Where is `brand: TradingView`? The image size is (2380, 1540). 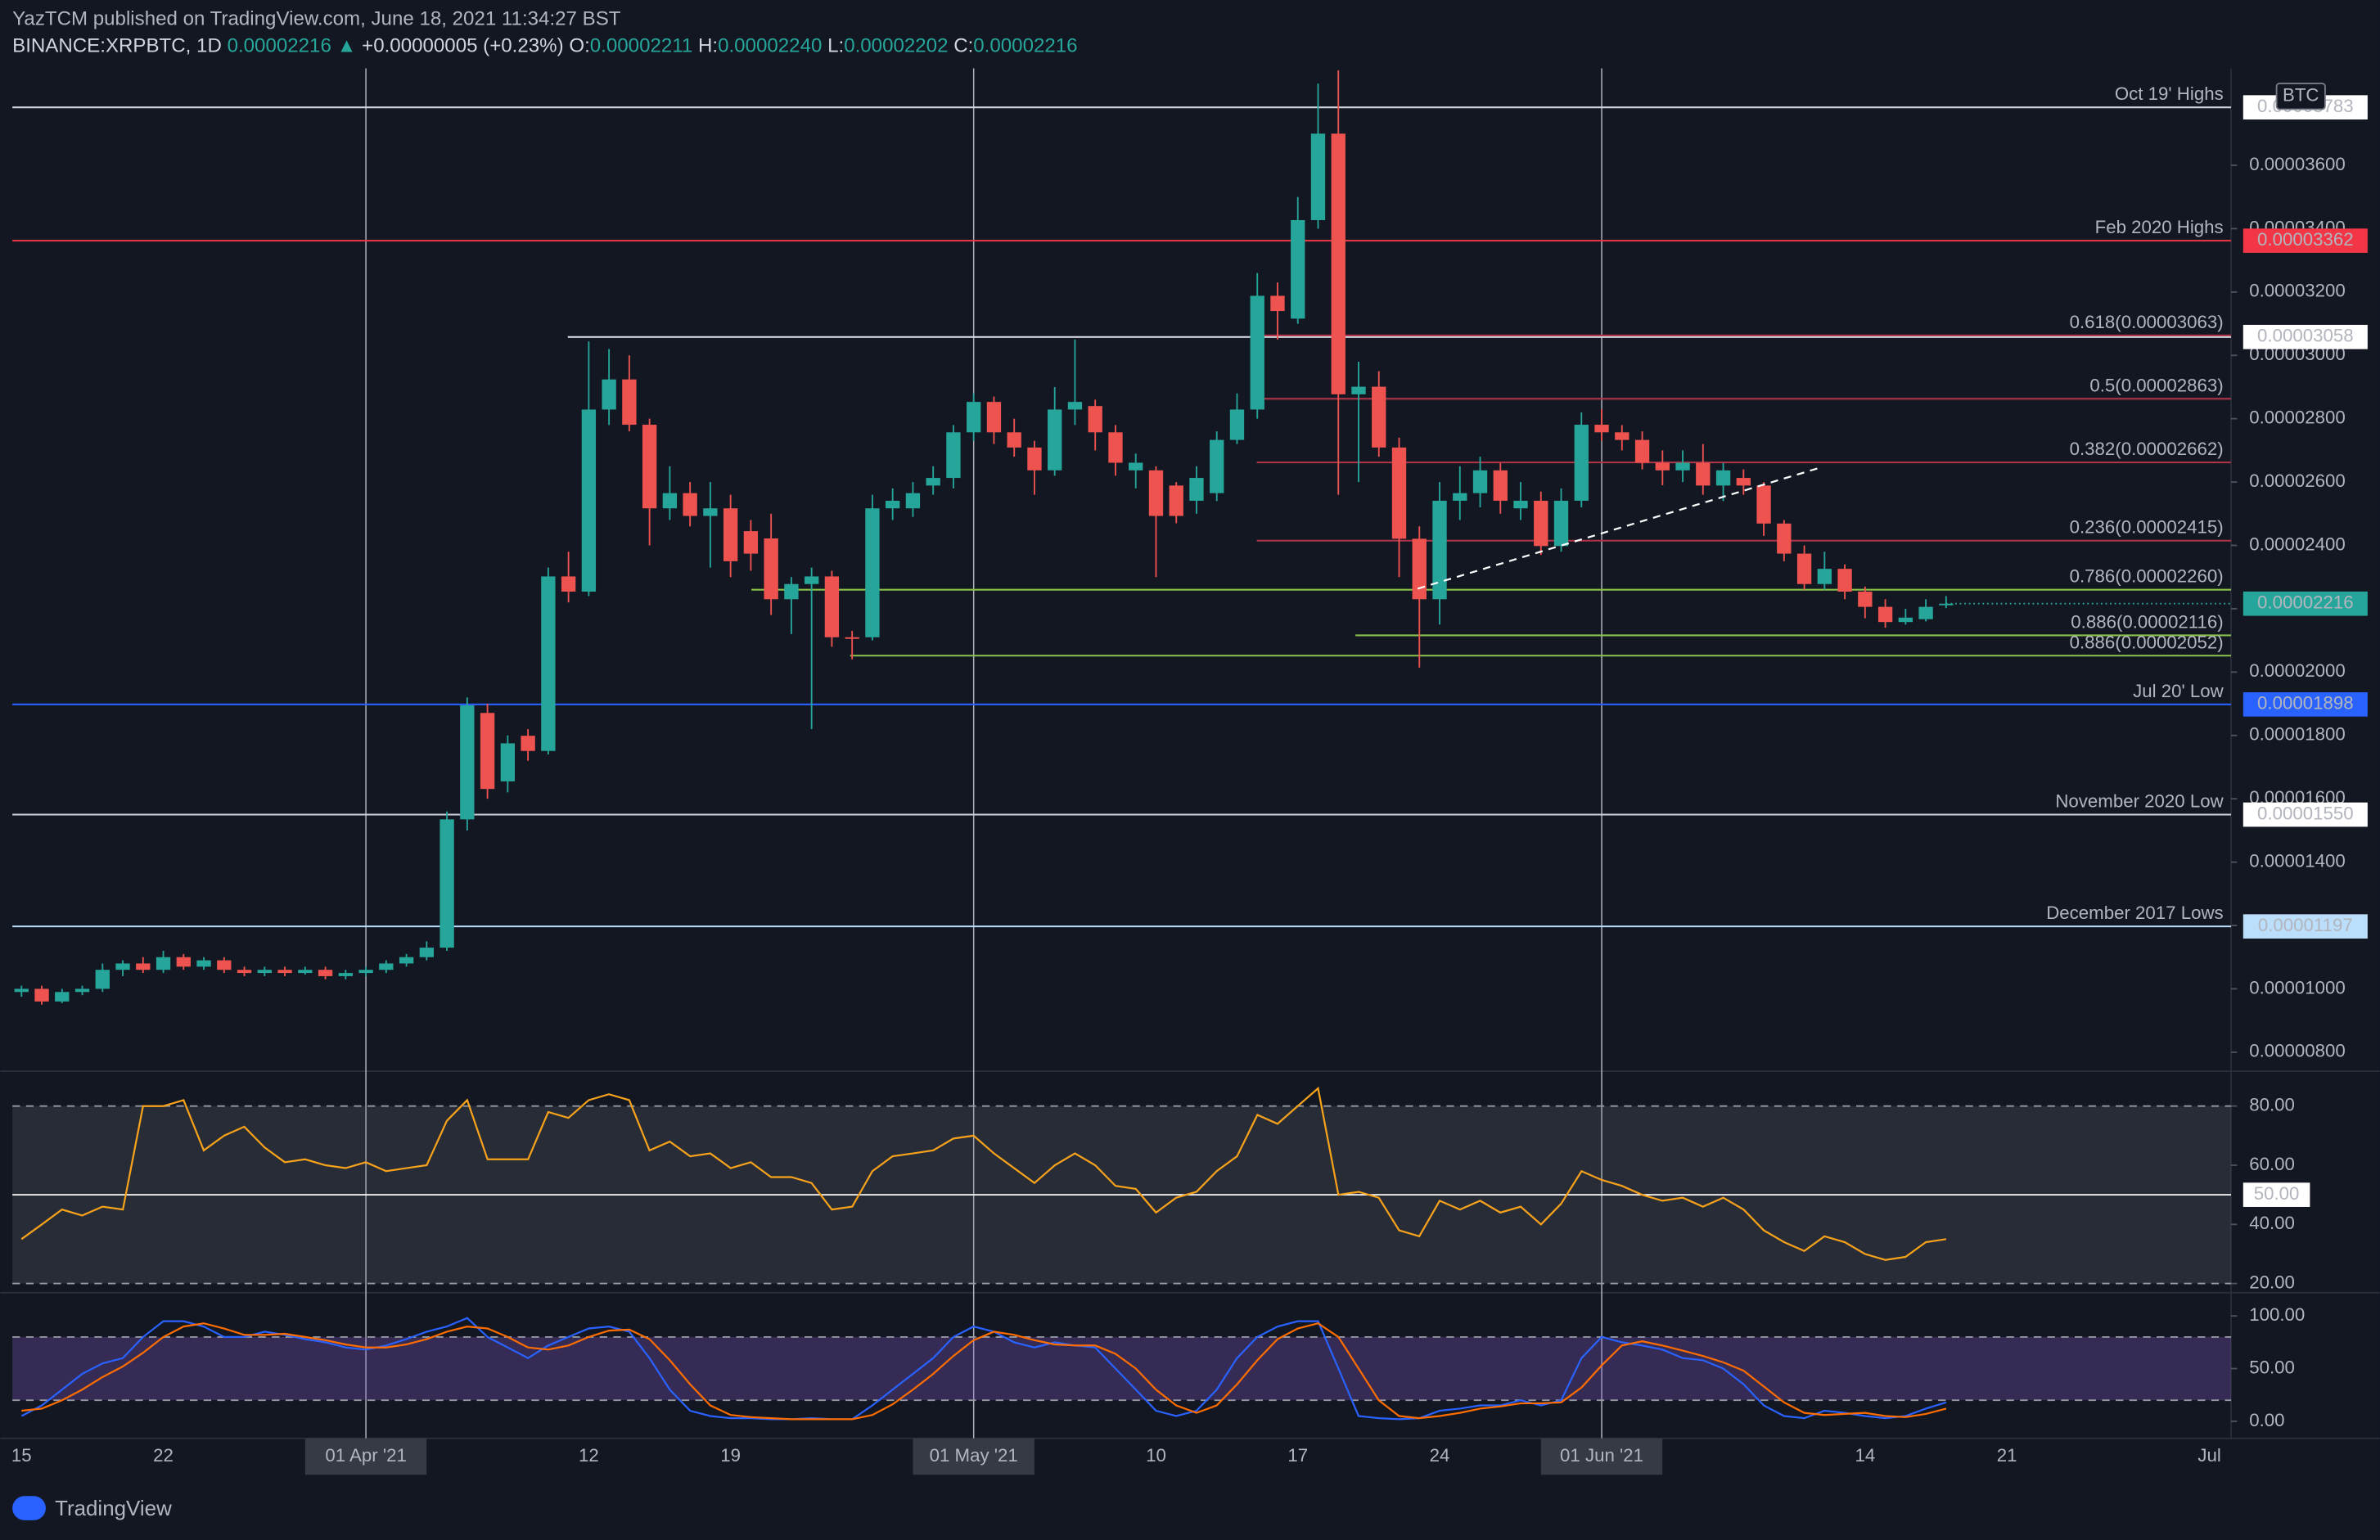 brand: TradingView is located at coordinates (113, 1508).